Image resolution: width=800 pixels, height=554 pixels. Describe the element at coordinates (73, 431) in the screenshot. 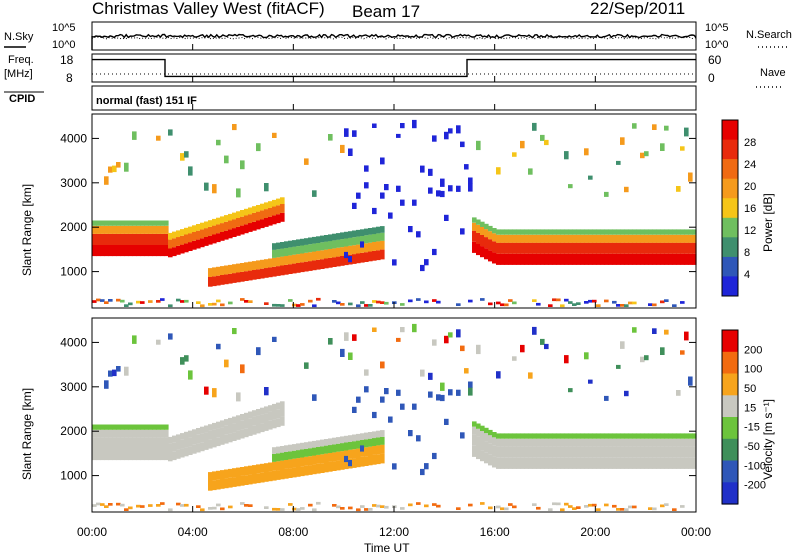

I see `ytick-label: 2000` at that location.